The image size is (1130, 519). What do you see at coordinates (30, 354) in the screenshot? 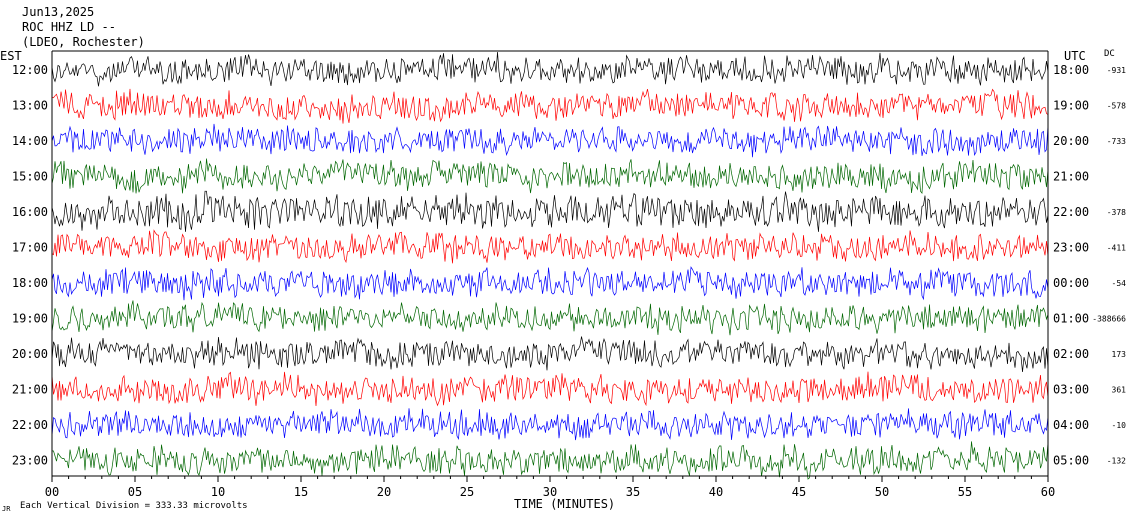
I see `est-hour-label: 20:00` at bounding box center [30, 354].